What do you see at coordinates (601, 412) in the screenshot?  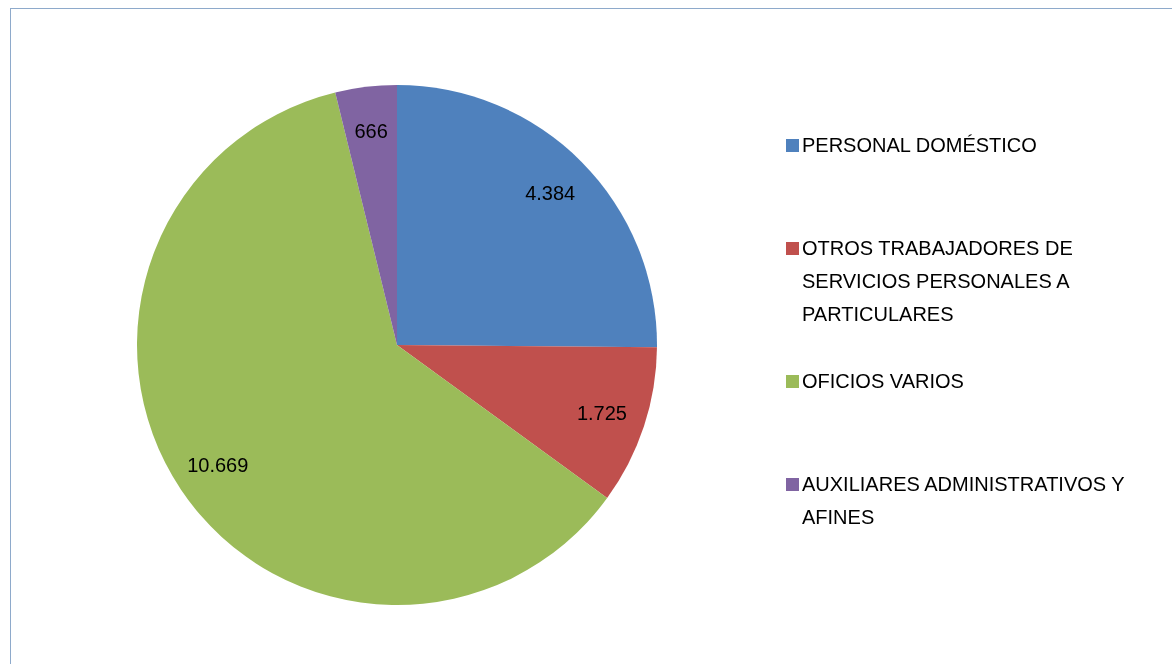 I see `data-label: 1.725` at bounding box center [601, 412].